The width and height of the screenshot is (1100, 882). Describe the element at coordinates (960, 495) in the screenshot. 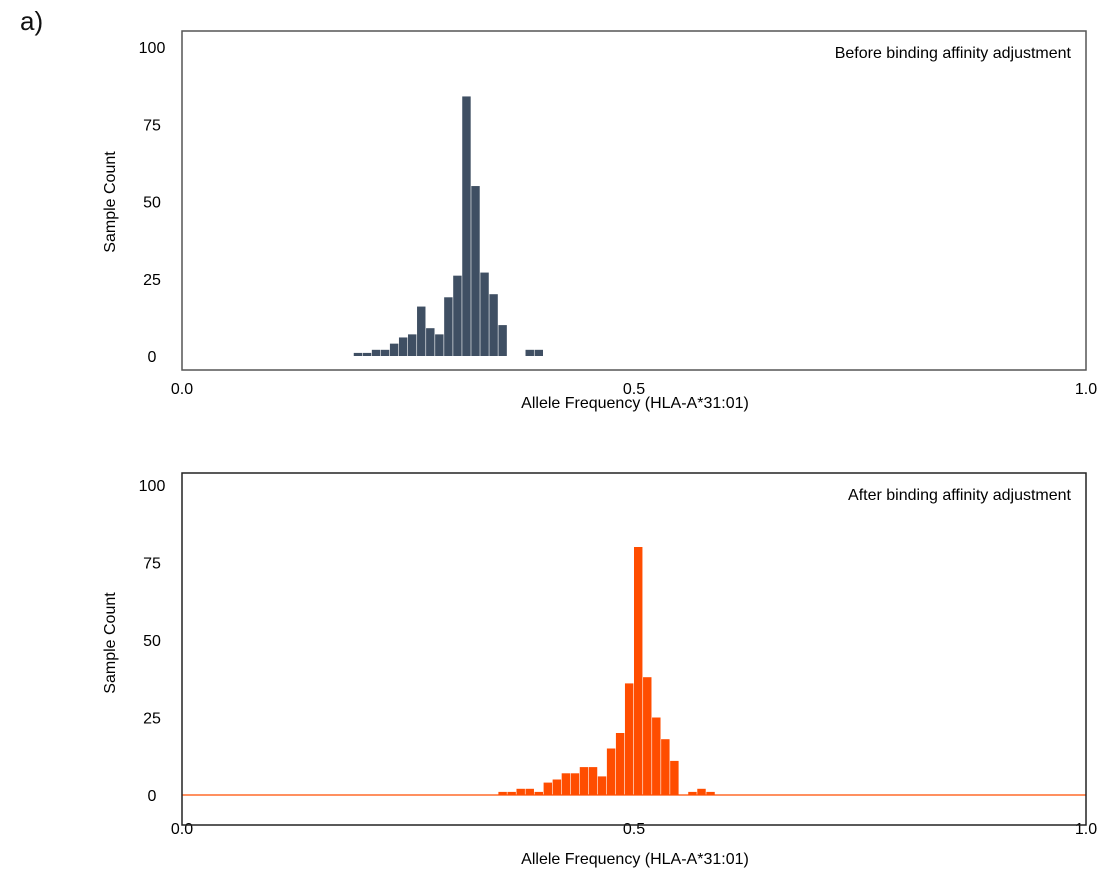

I see `chart-title: After binding affinity adjustment` at that location.